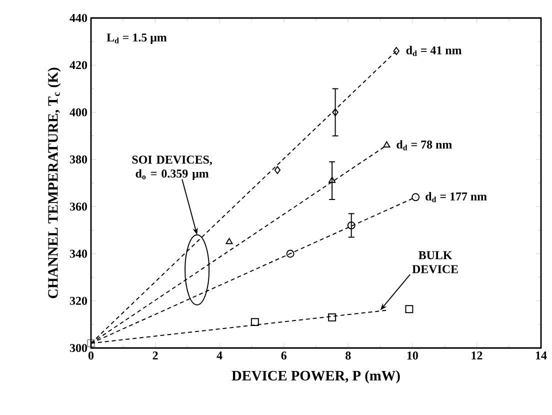 The width and height of the screenshot is (552, 415). Describe the element at coordinates (316, 377) in the screenshot. I see `x-axis-title: DEVICE POWER, P (mW)` at that location.